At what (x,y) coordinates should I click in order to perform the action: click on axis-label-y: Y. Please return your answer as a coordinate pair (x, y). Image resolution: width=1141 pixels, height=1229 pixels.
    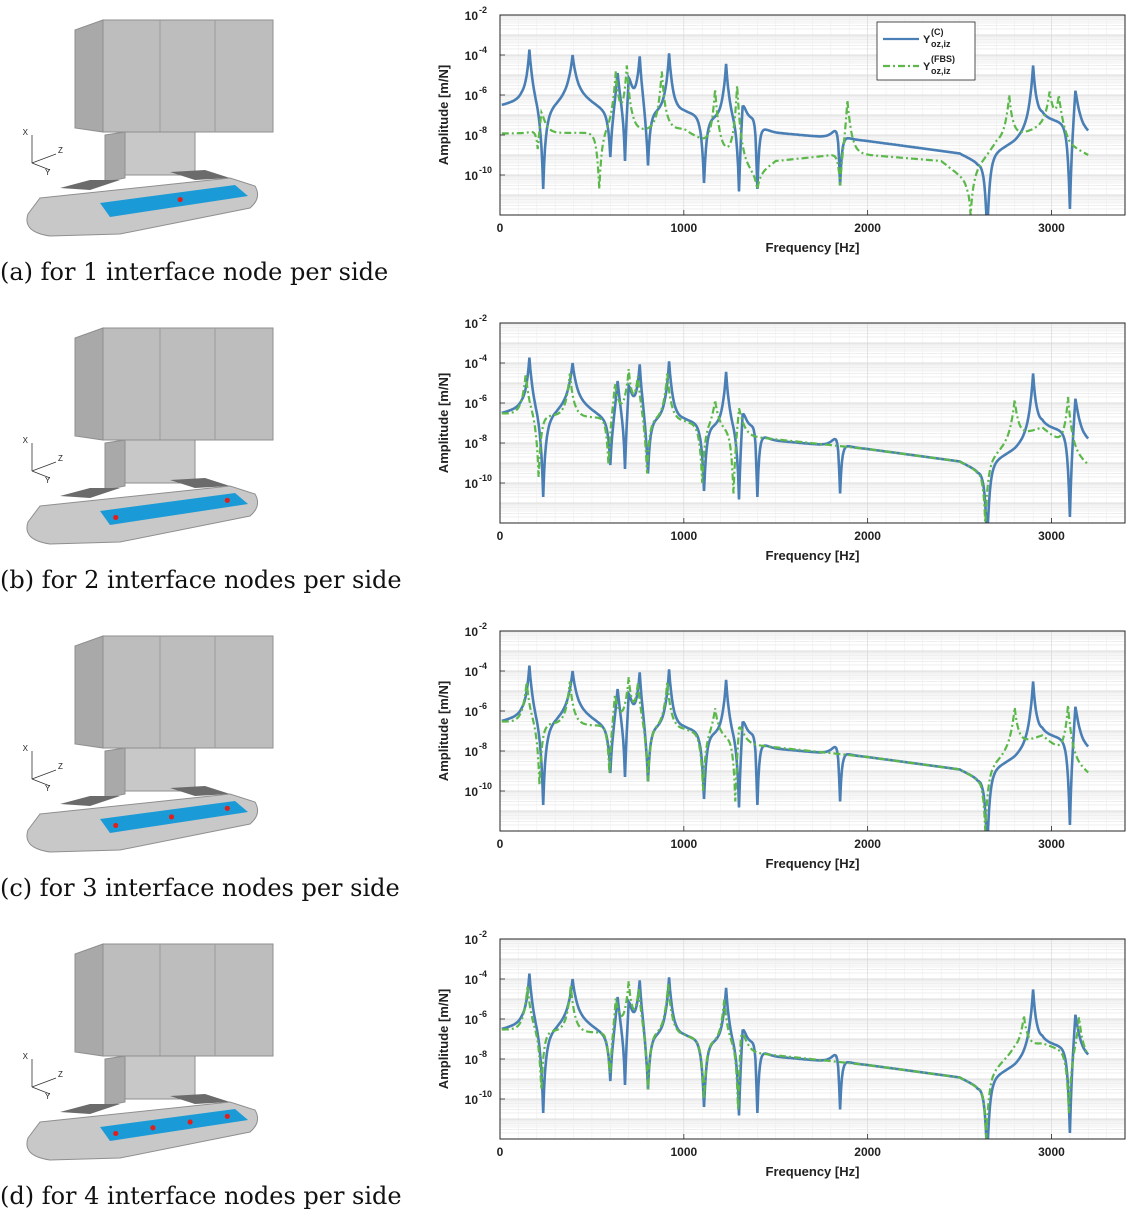
    Looking at the image, I should click on (48, 788).